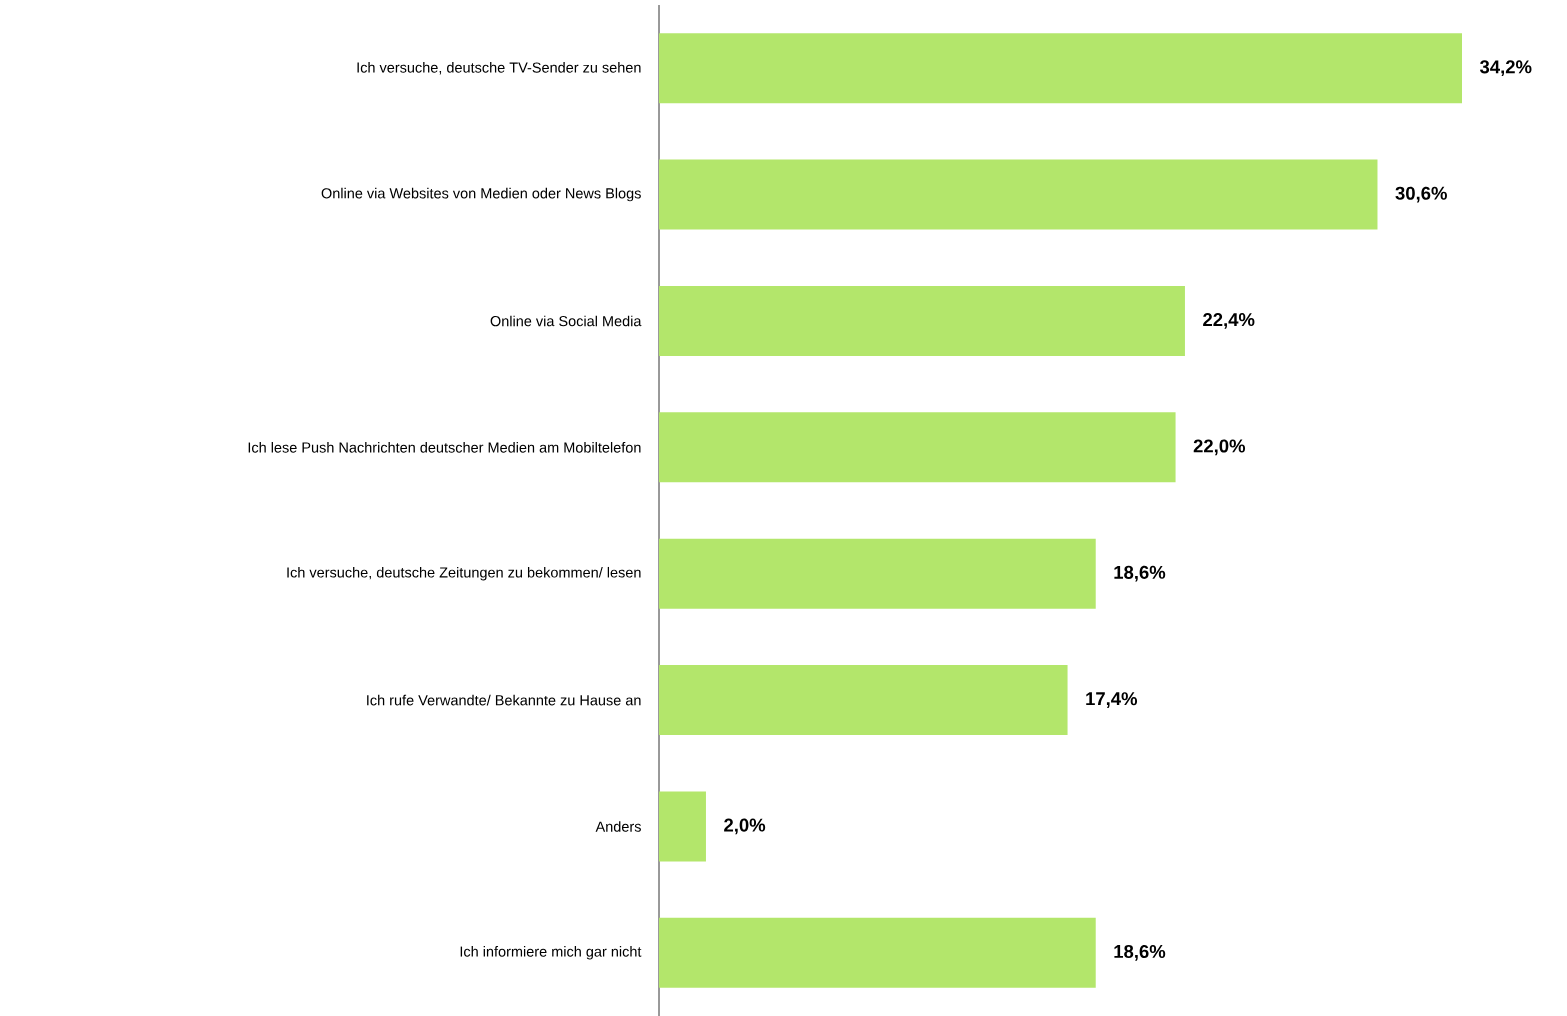 This screenshot has height=1016, width=1567. What do you see at coordinates (1112, 700) in the screenshot?
I see `data-label: 17,4%` at bounding box center [1112, 700].